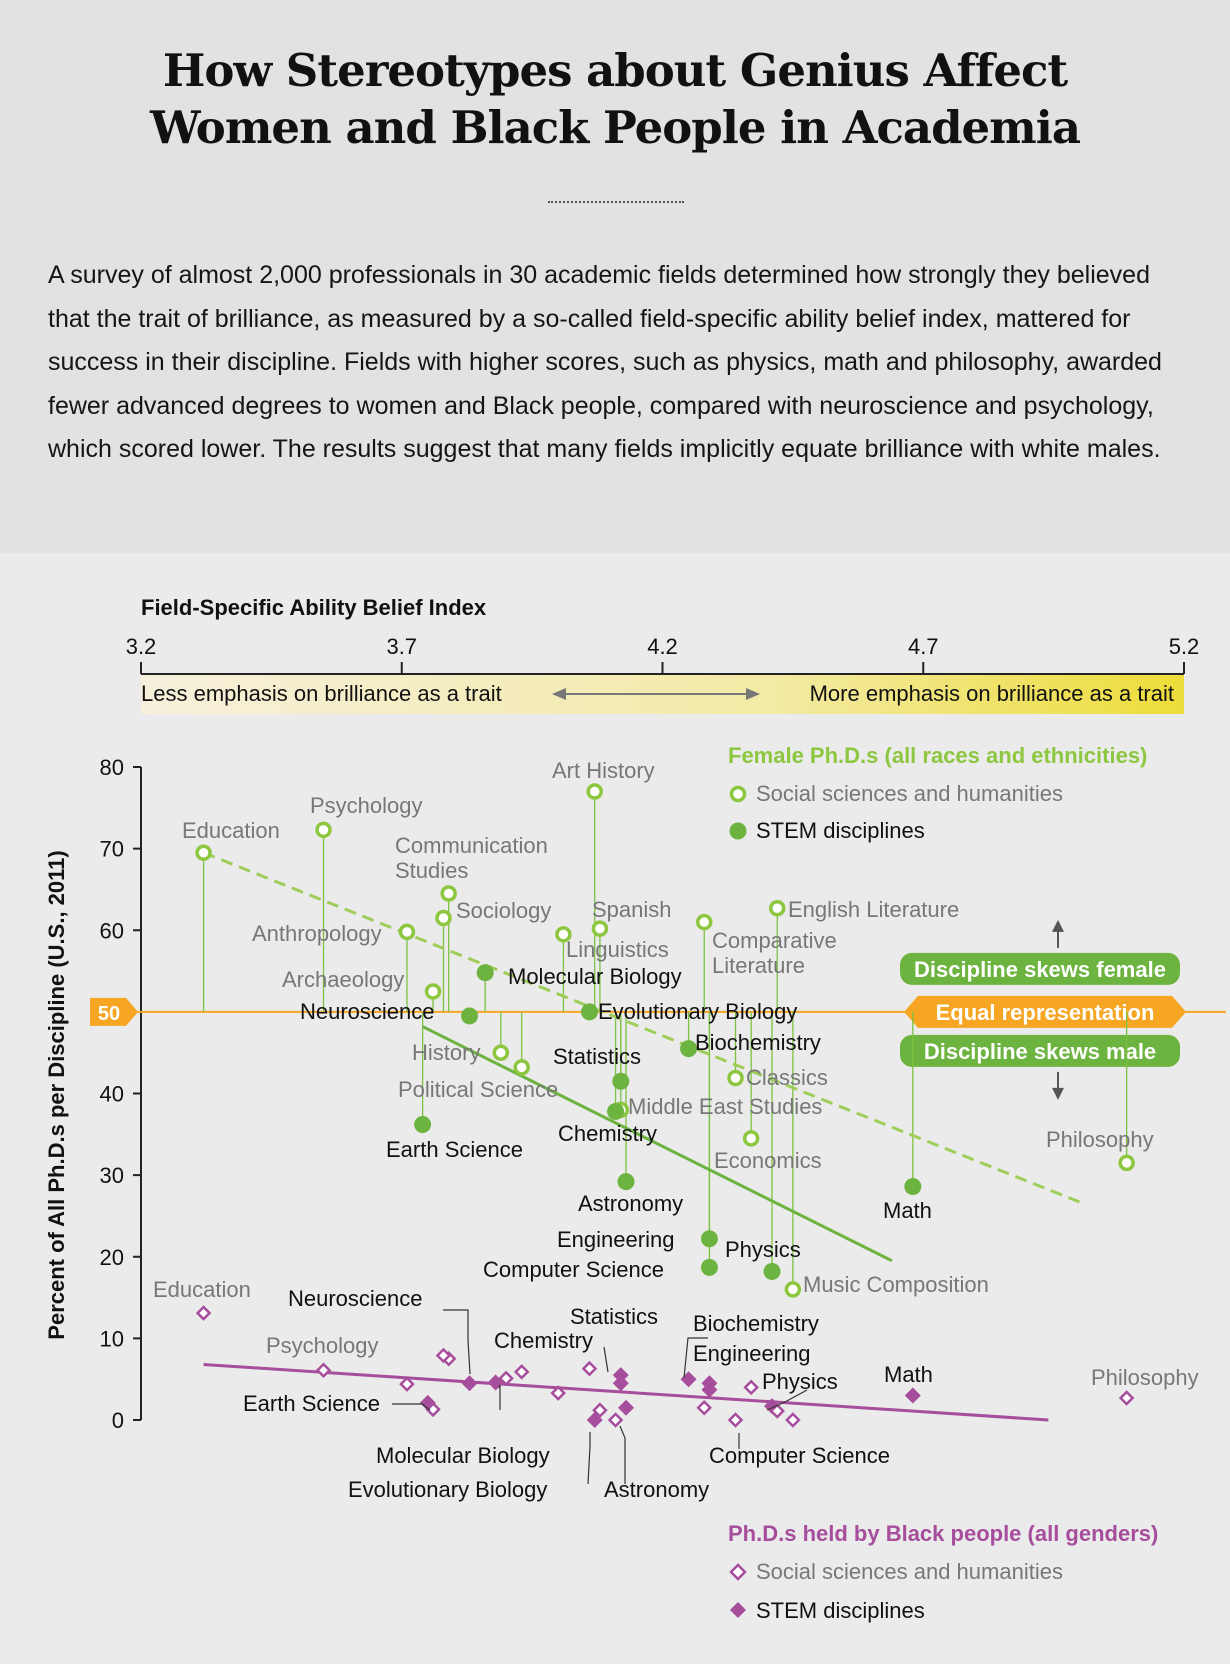 This screenshot has height=1664, width=1230. Describe the element at coordinates (112, 767) in the screenshot. I see `y-tick-label: 80` at that location.